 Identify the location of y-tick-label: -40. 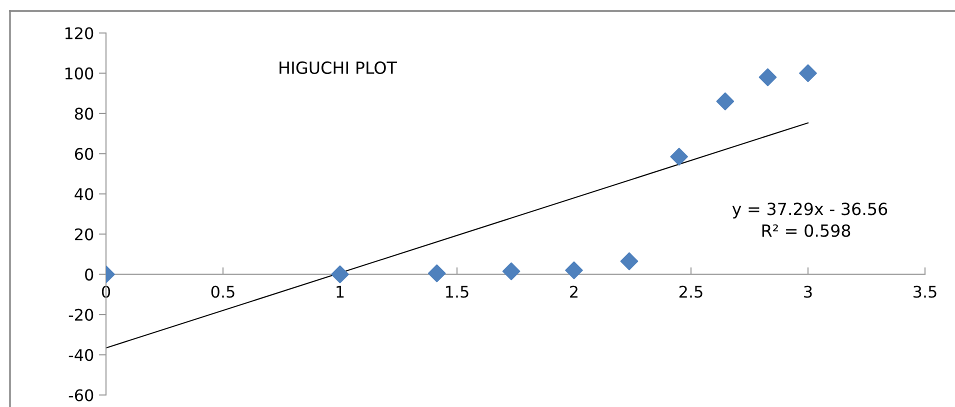
(81, 355).